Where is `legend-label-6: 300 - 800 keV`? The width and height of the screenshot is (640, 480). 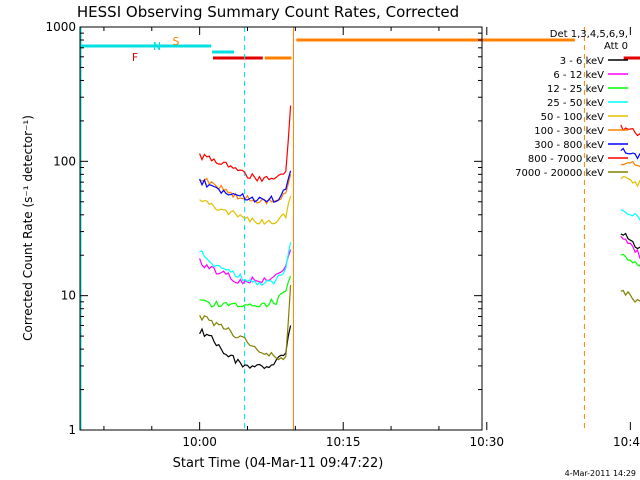
legend-label-6: 300 - 800 keV is located at coordinates (569, 145).